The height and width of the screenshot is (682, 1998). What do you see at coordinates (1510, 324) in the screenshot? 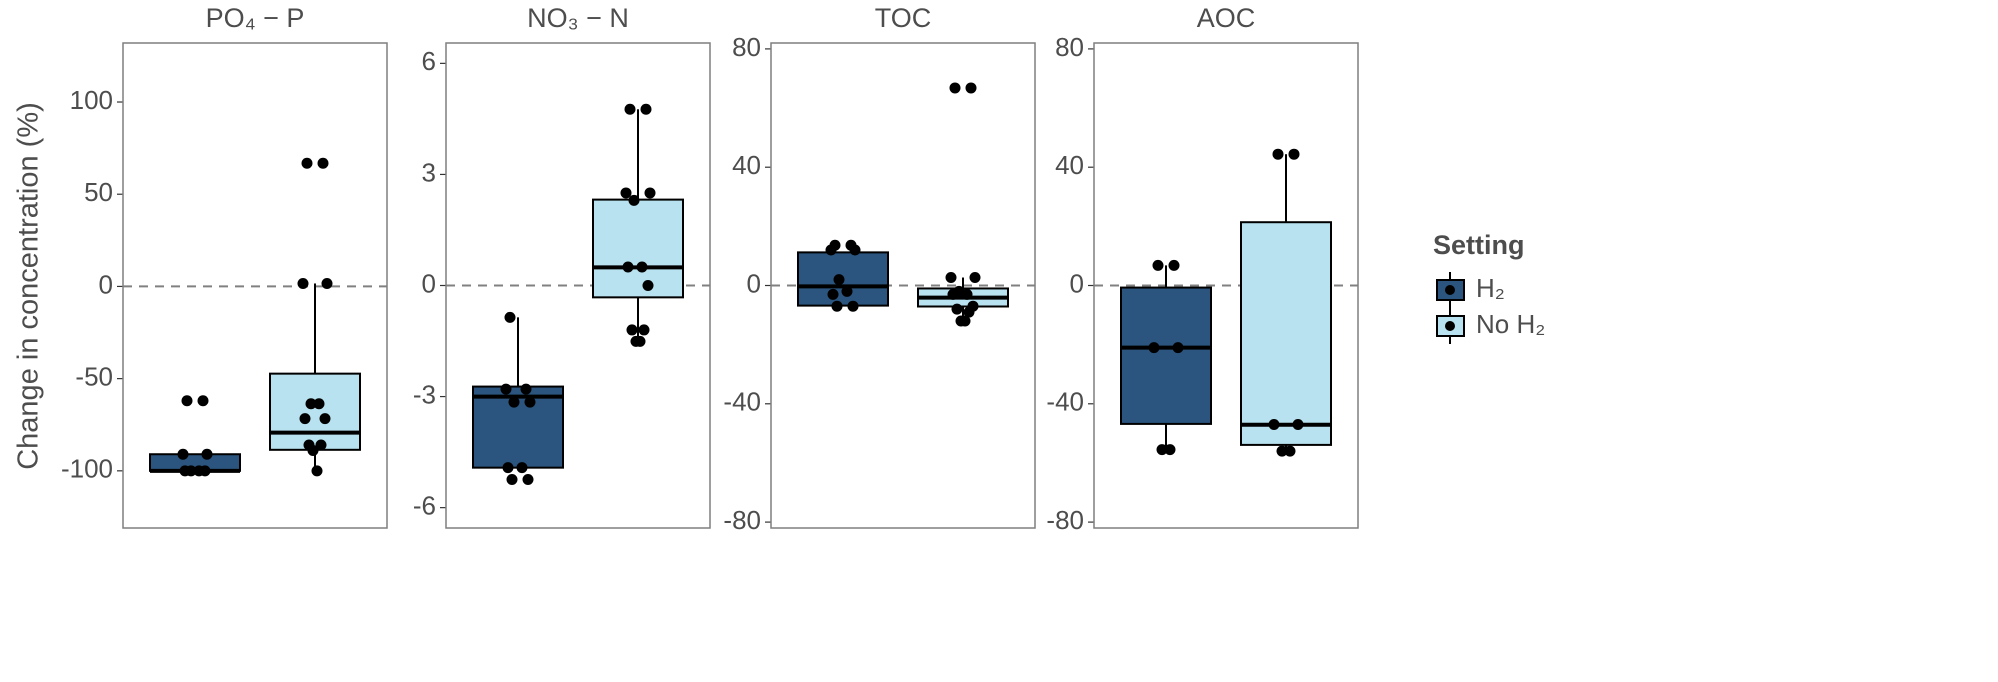
I see `legend-label: No H₂` at bounding box center [1510, 324].